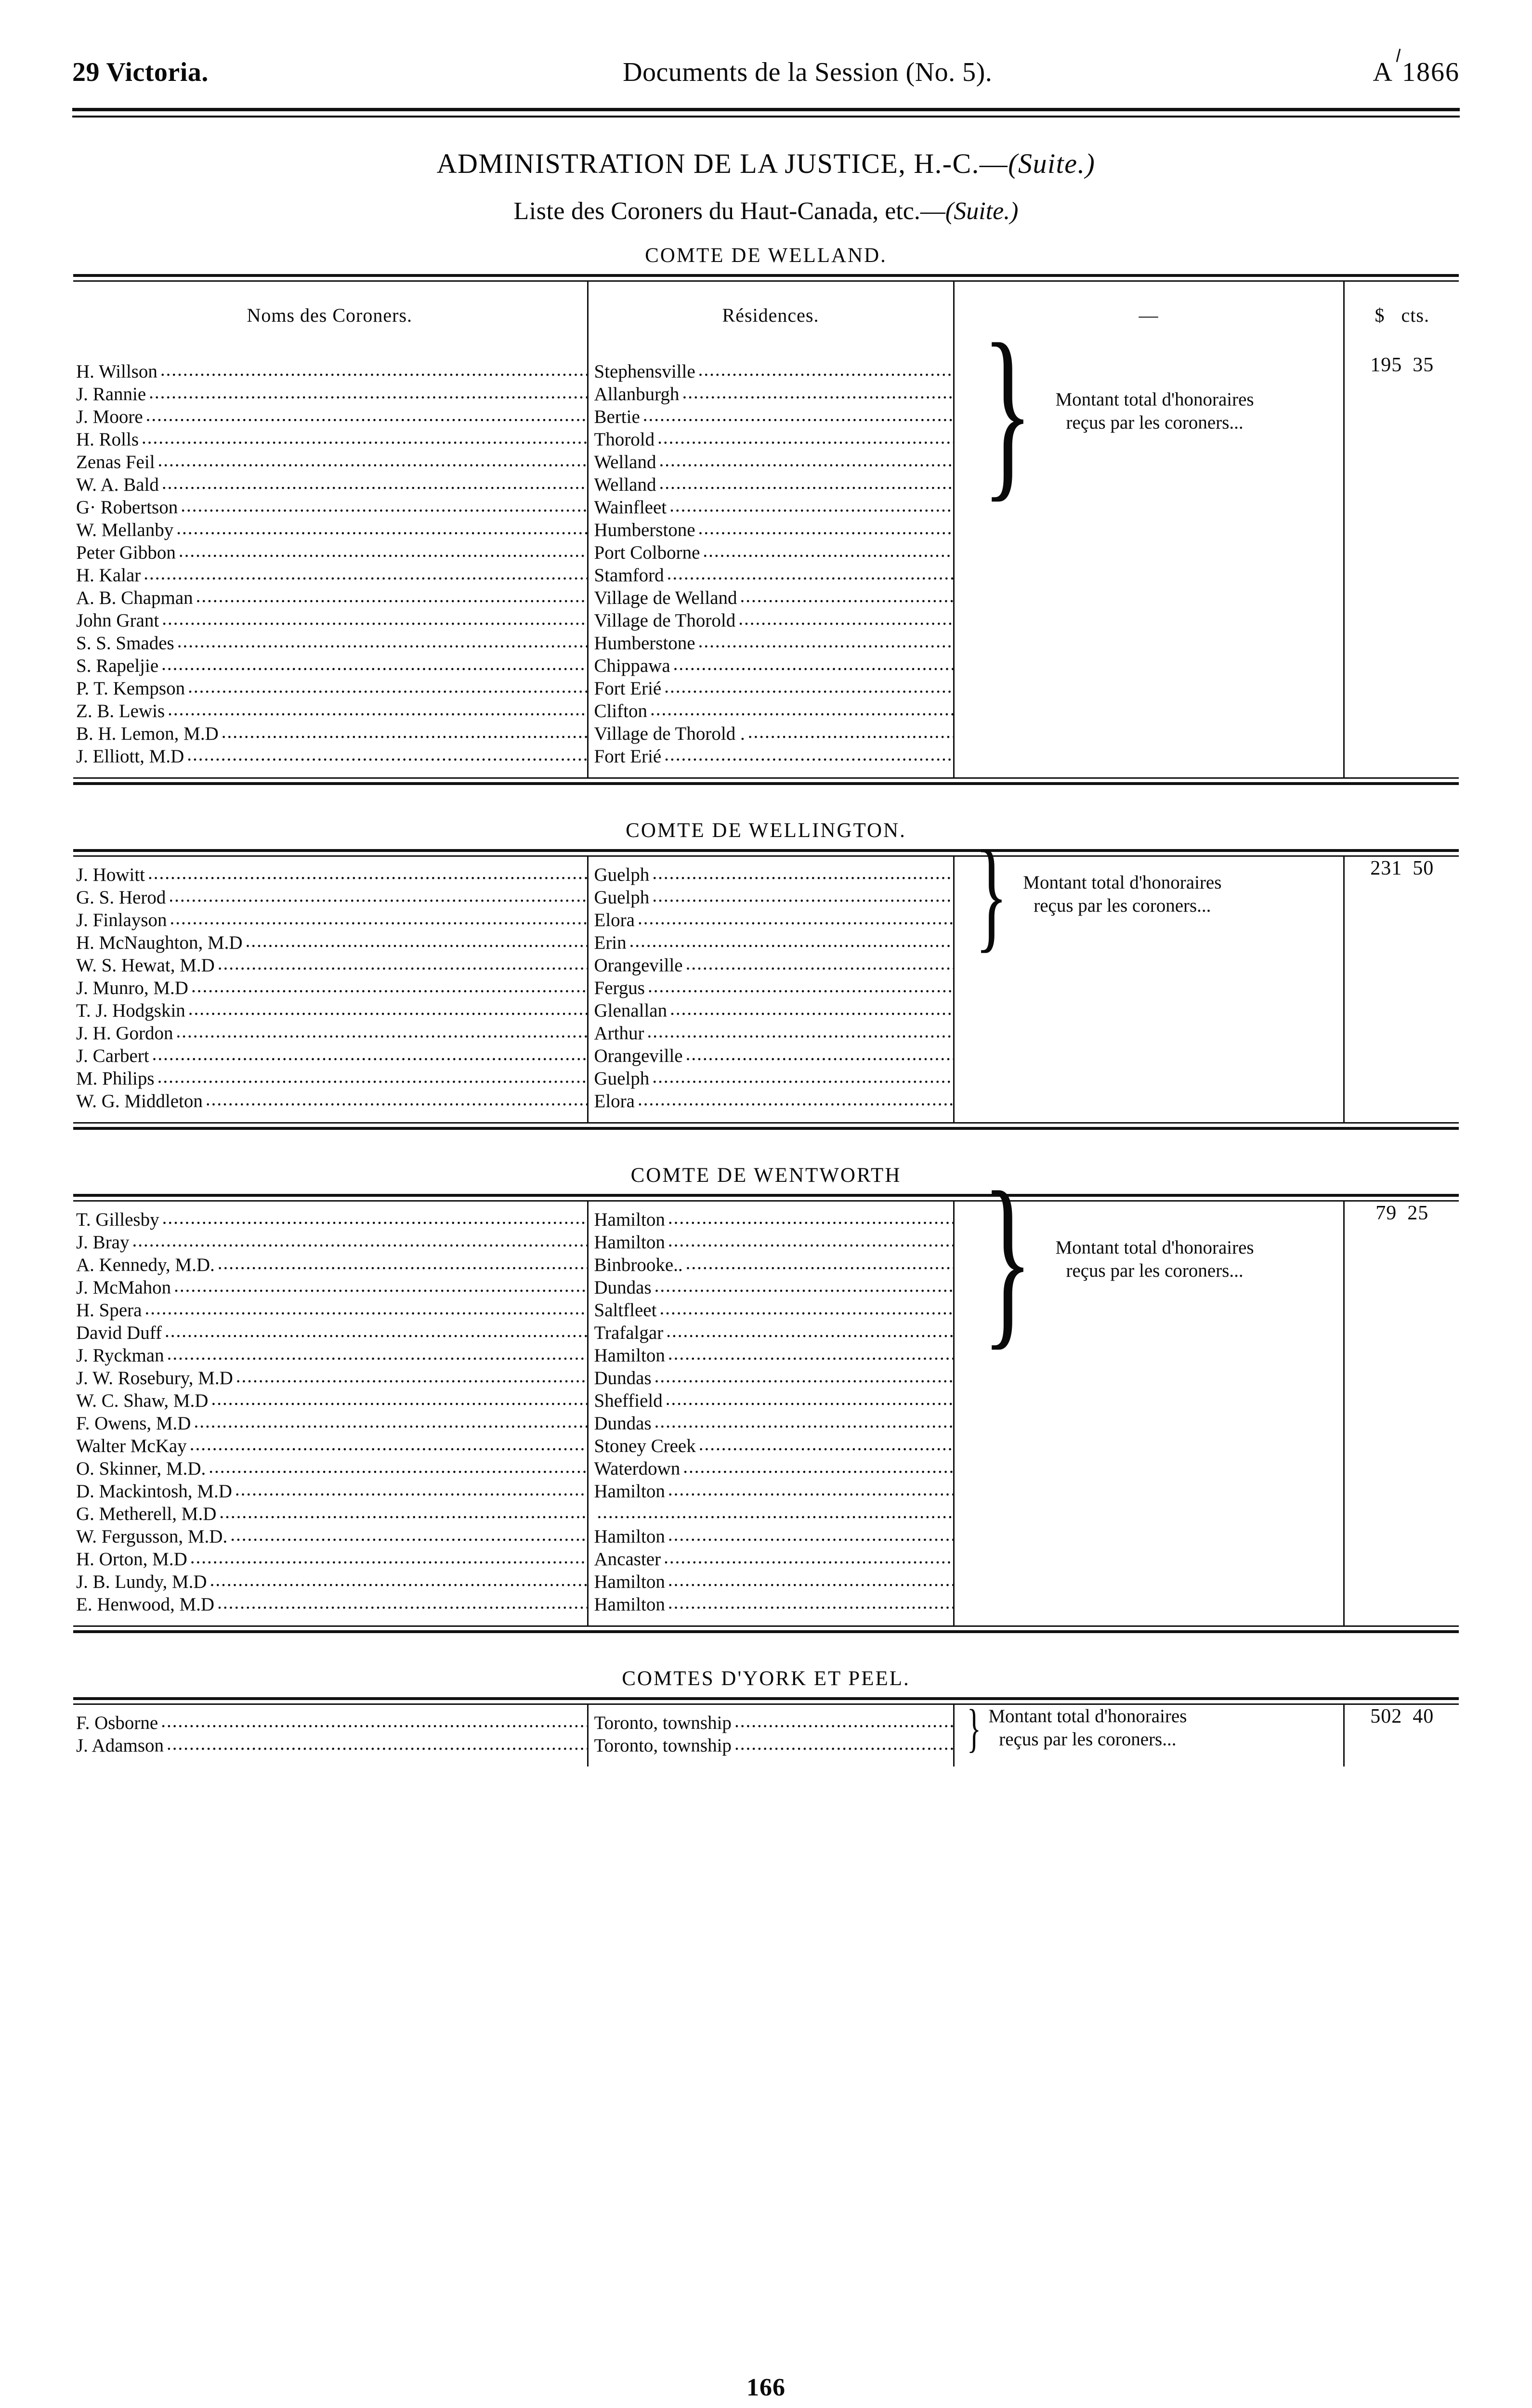 Image resolution: width=1532 pixels, height=2408 pixels. I want to click on running-head-right: A 1866, so click(1416, 72).